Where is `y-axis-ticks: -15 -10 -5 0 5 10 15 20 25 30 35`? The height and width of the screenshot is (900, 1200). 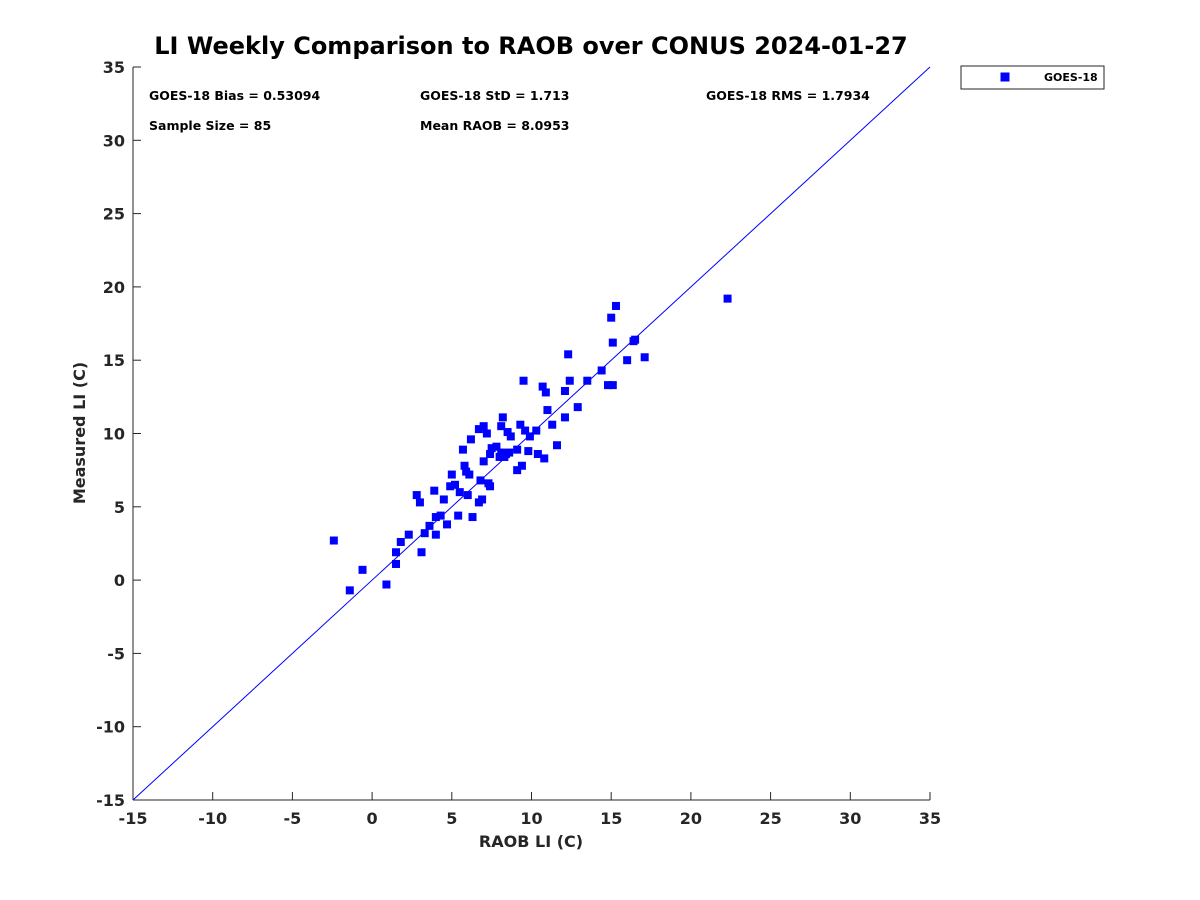 y-axis-ticks: -15 -10 -5 0 5 10 15 20 25 30 35 is located at coordinates (118, 434).